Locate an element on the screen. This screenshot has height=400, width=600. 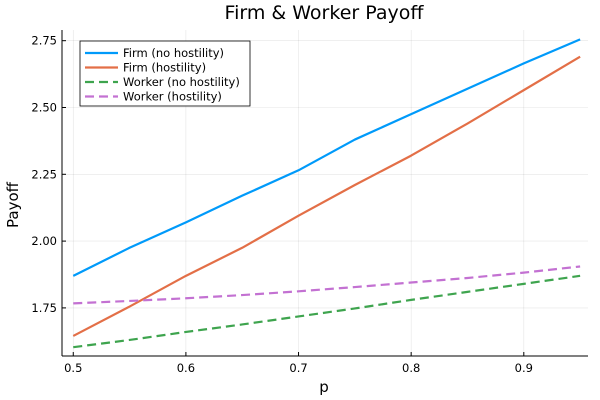
x-tick-label: 0.8 is located at coordinates (411, 368).